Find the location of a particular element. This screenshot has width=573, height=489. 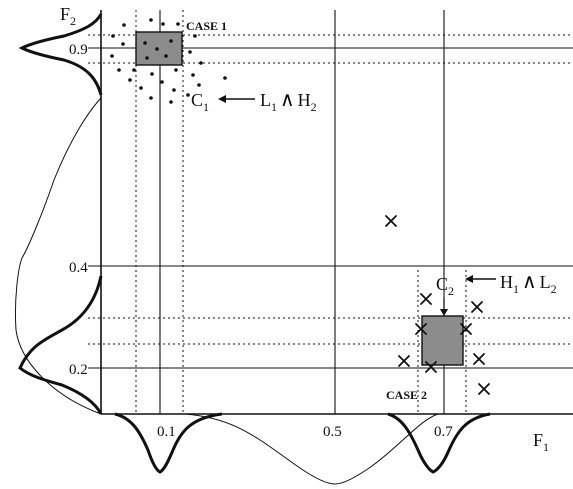

case1-box is located at coordinates (159, 48).